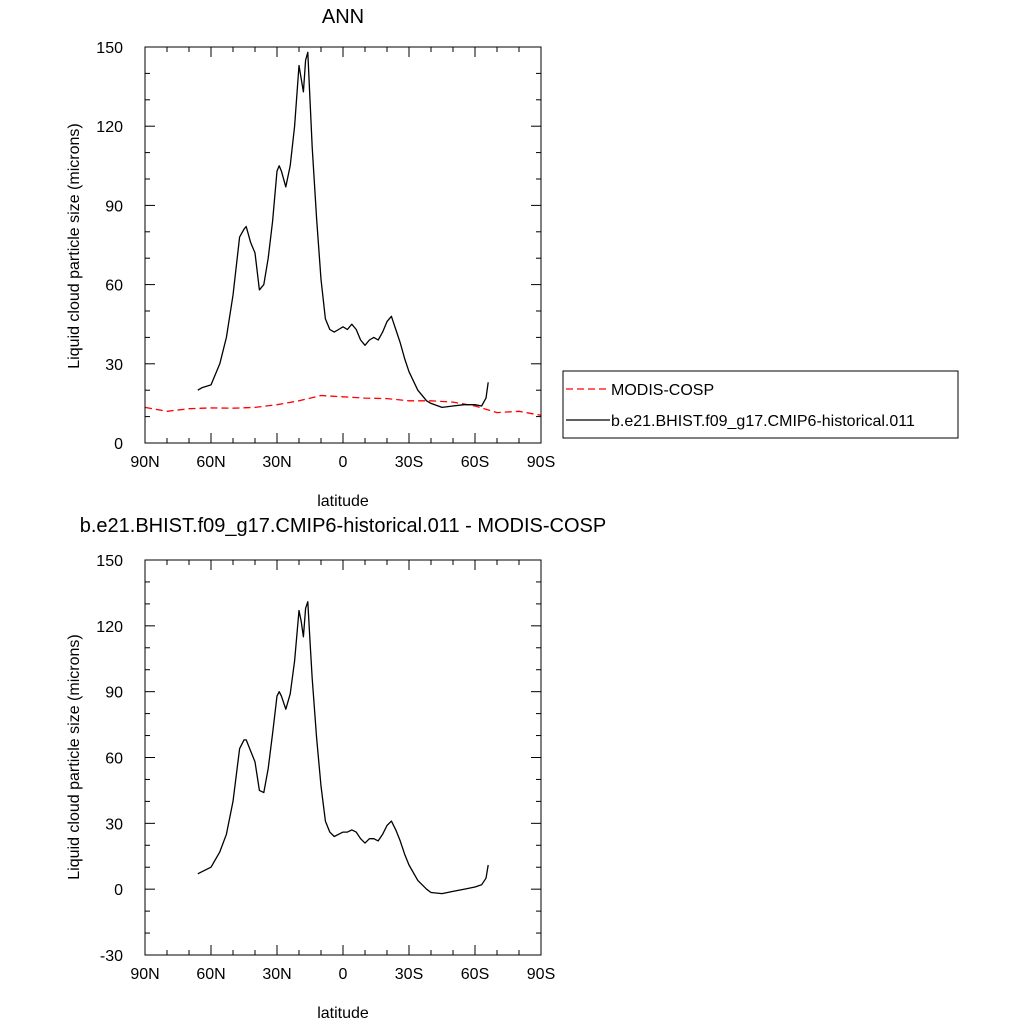  Describe the element at coordinates (144, 462) in the screenshot. I see `top-x-tick-label: 90N` at that location.